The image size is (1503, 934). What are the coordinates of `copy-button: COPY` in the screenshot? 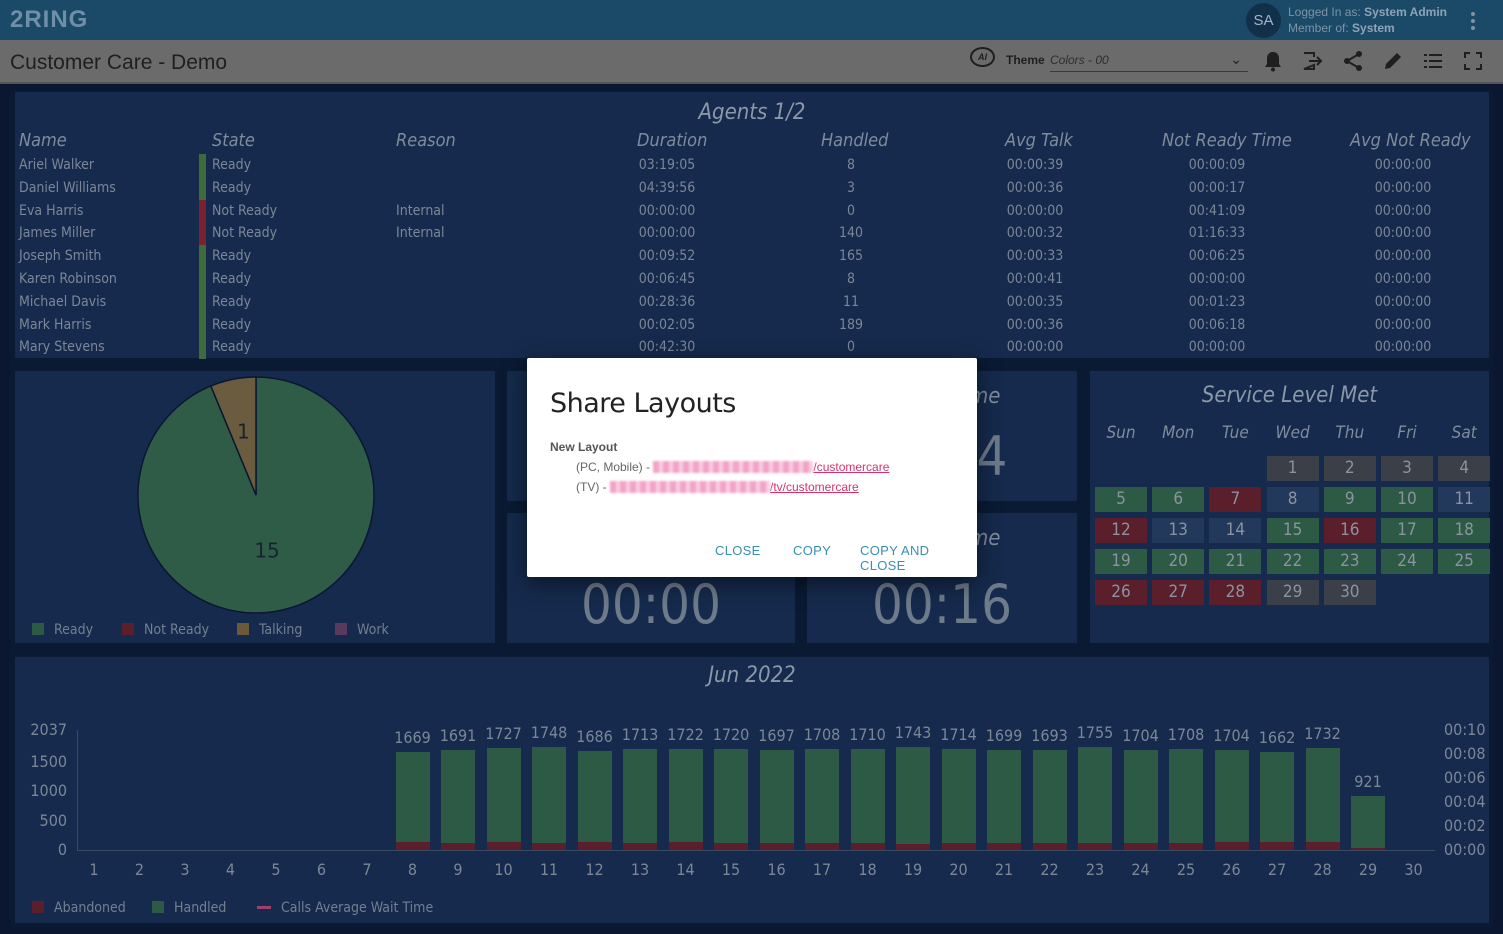 It's located at (812, 550).